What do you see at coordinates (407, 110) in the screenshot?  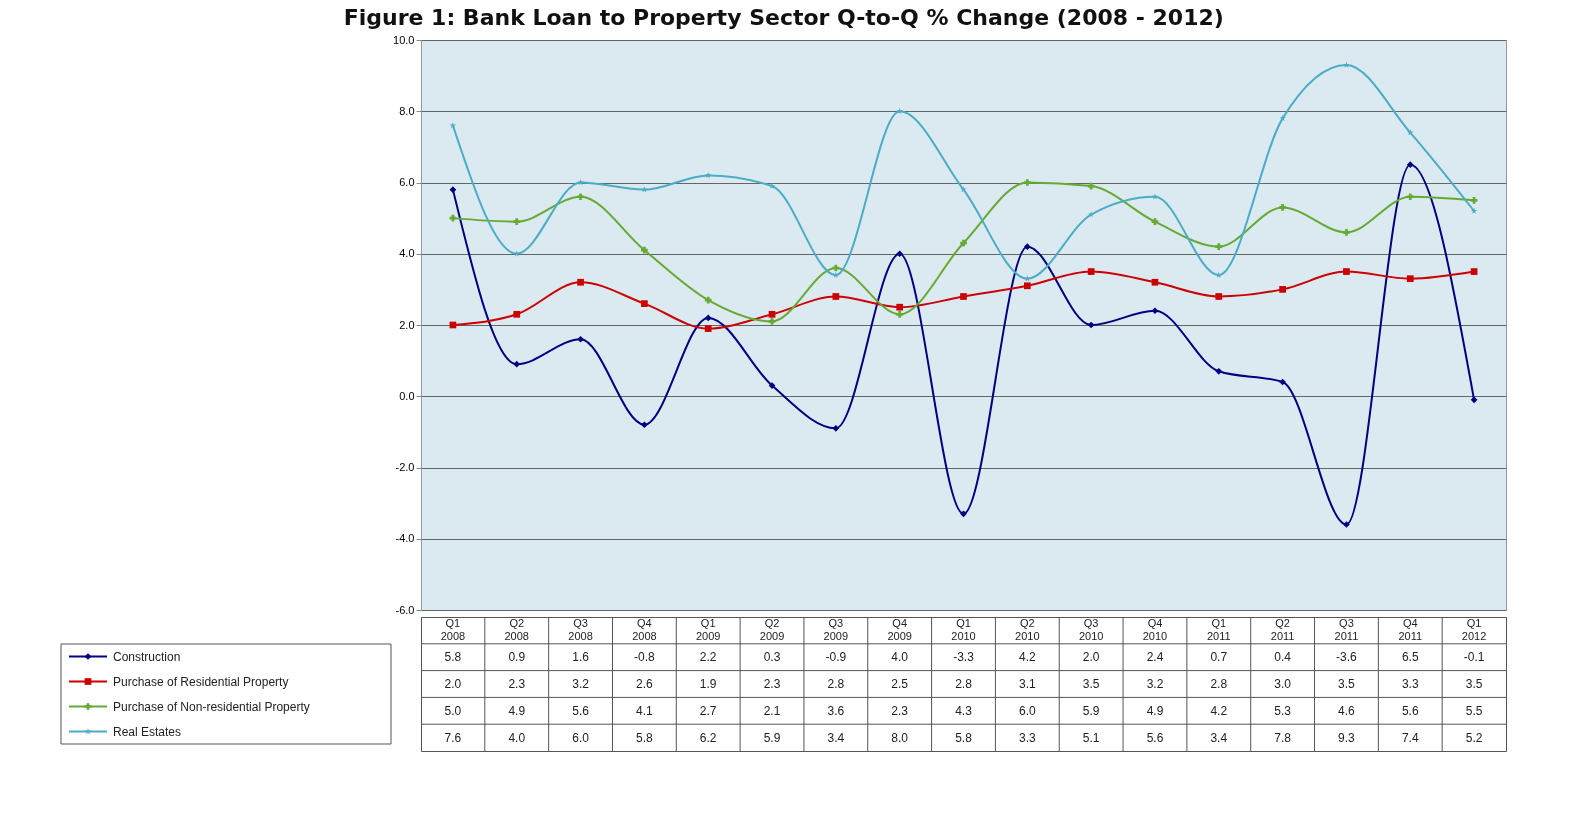 I see `y-tick-label: 8.0` at bounding box center [407, 110].